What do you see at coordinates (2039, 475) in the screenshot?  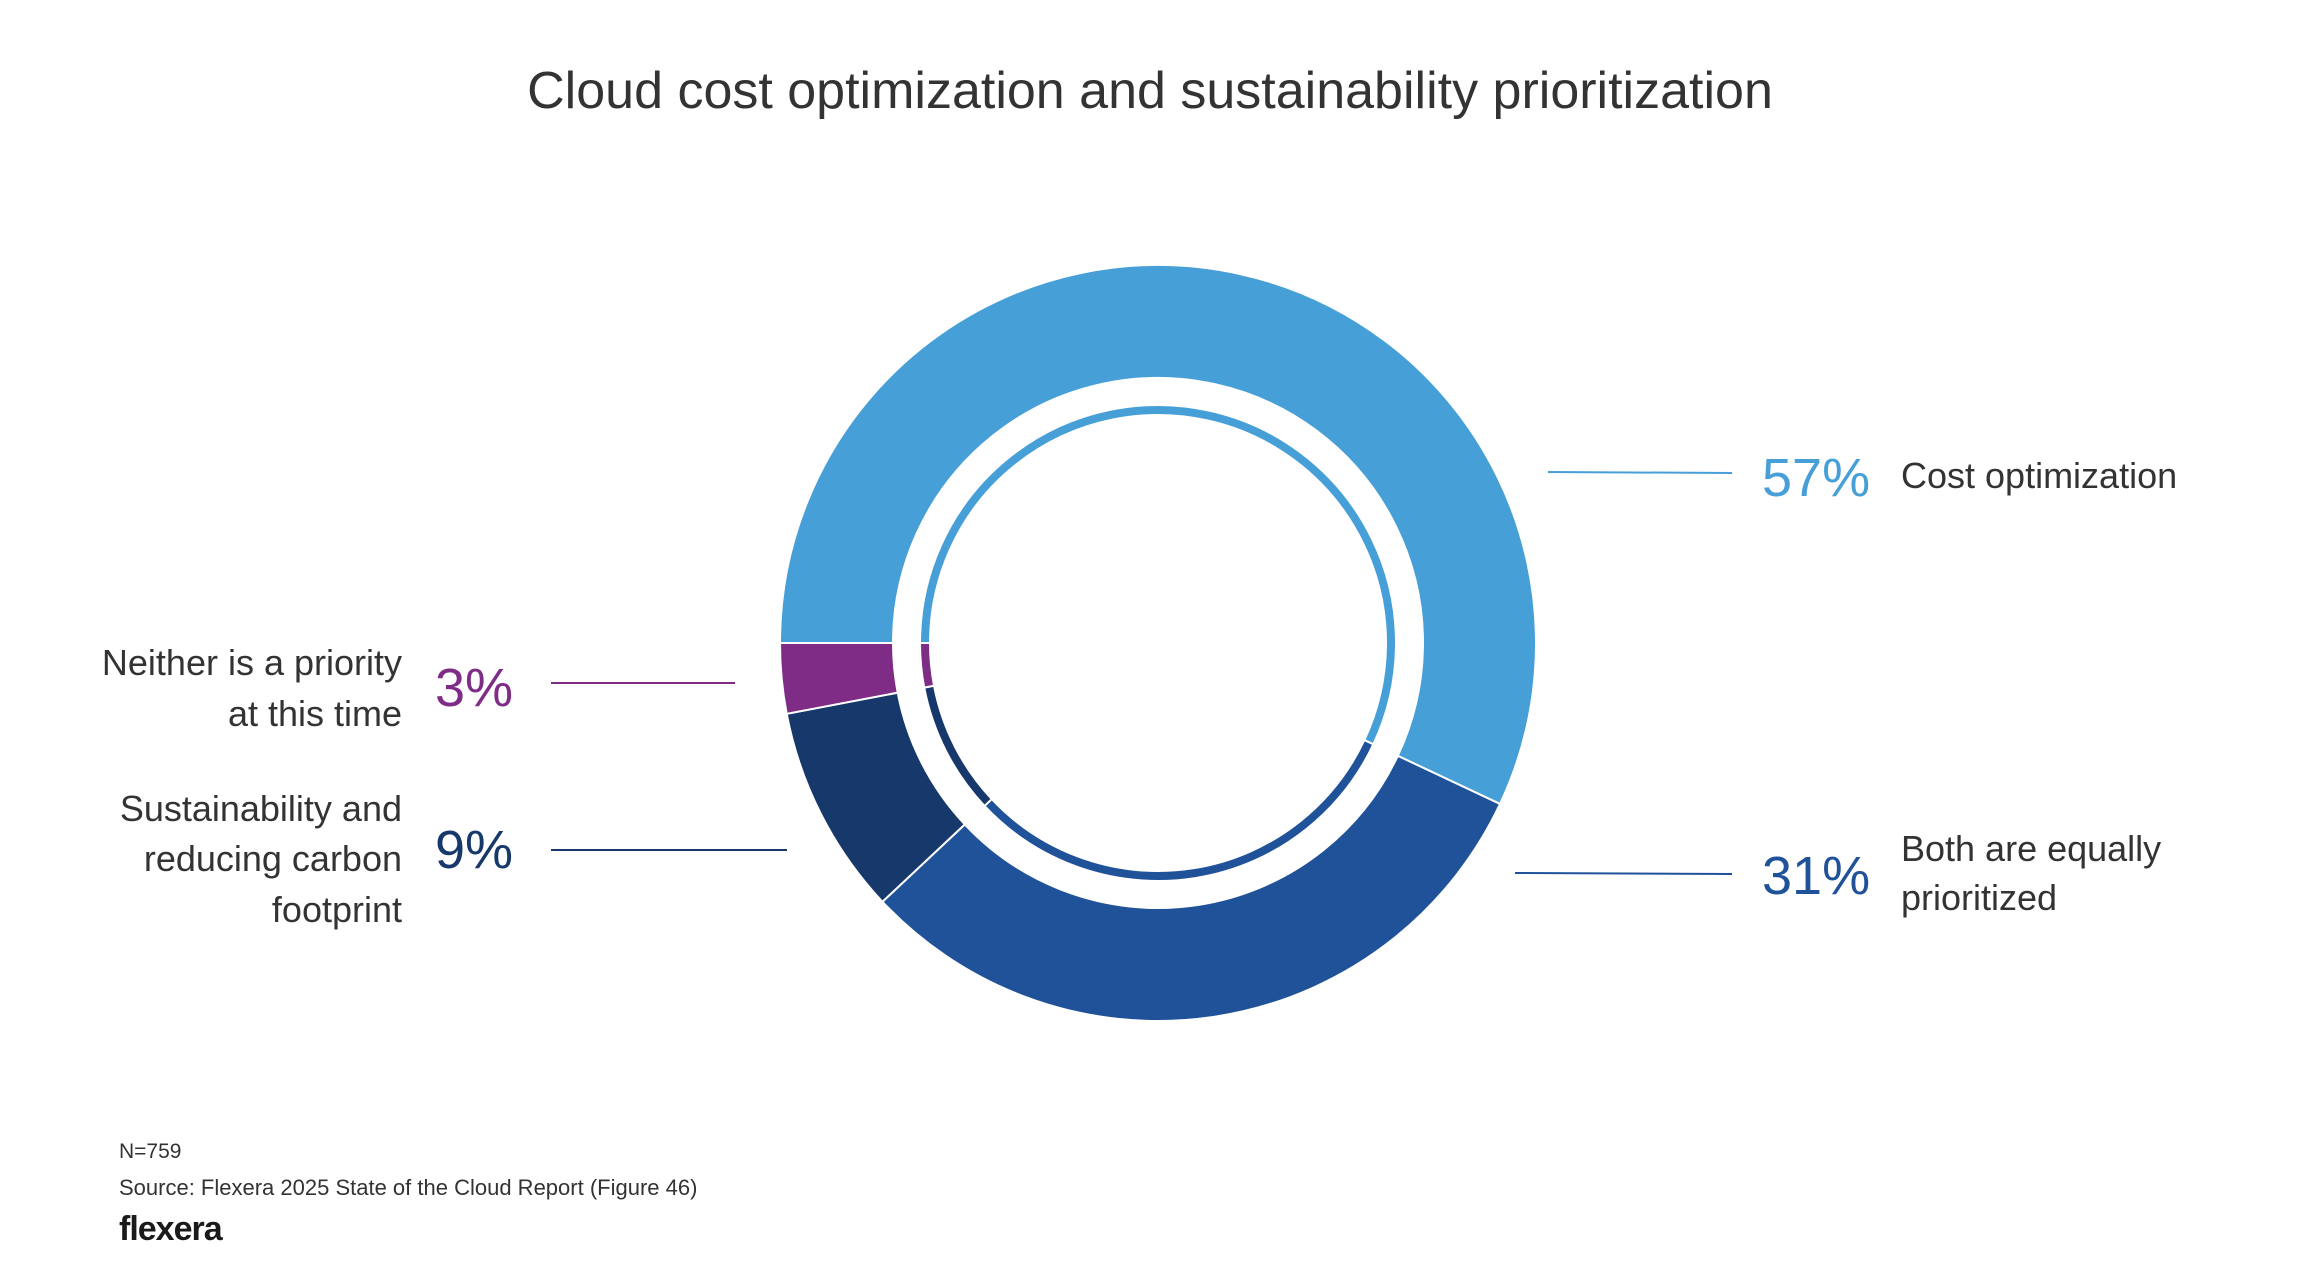 I see `legend-label-cost: Cost optimization` at bounding box center [2039, 475].